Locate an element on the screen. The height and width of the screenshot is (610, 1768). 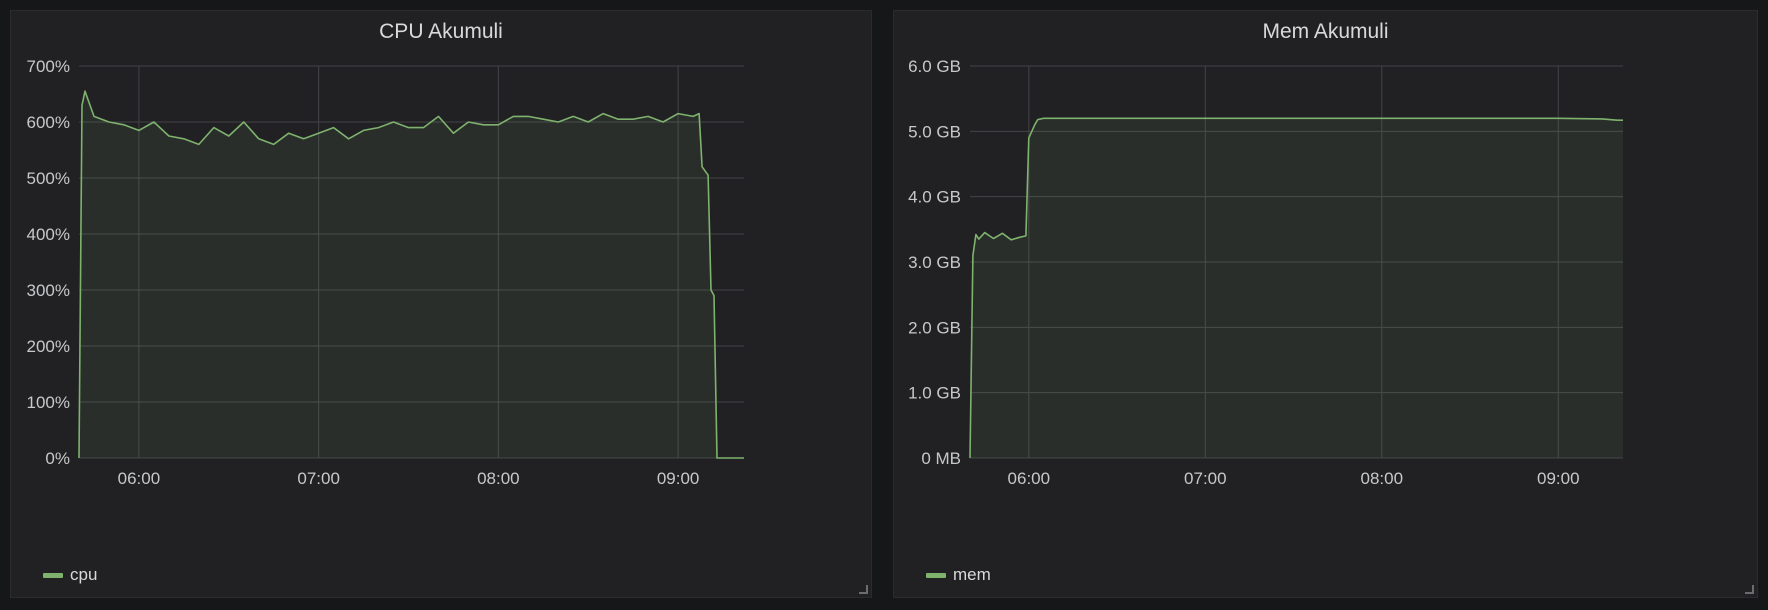
y-tick-label: 1.0 GB is located at coordinates (934, 393).